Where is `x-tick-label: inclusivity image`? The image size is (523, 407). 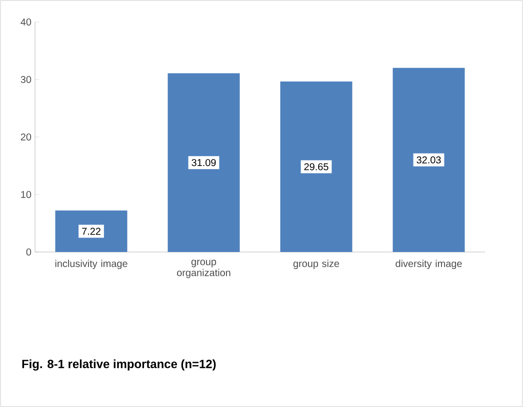 x-tick-label: inclusivity image is located at coordinates (91, 265).